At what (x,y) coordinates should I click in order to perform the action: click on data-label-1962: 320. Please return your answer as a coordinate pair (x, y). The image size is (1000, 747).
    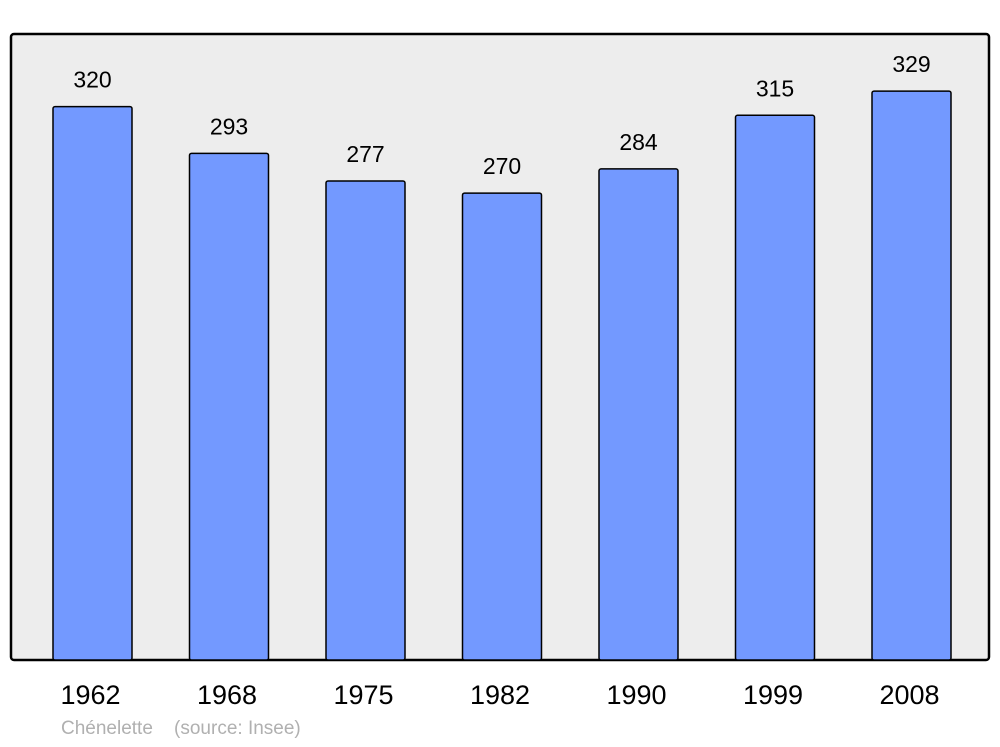
    Looking at the image, I should click on (92, 80).